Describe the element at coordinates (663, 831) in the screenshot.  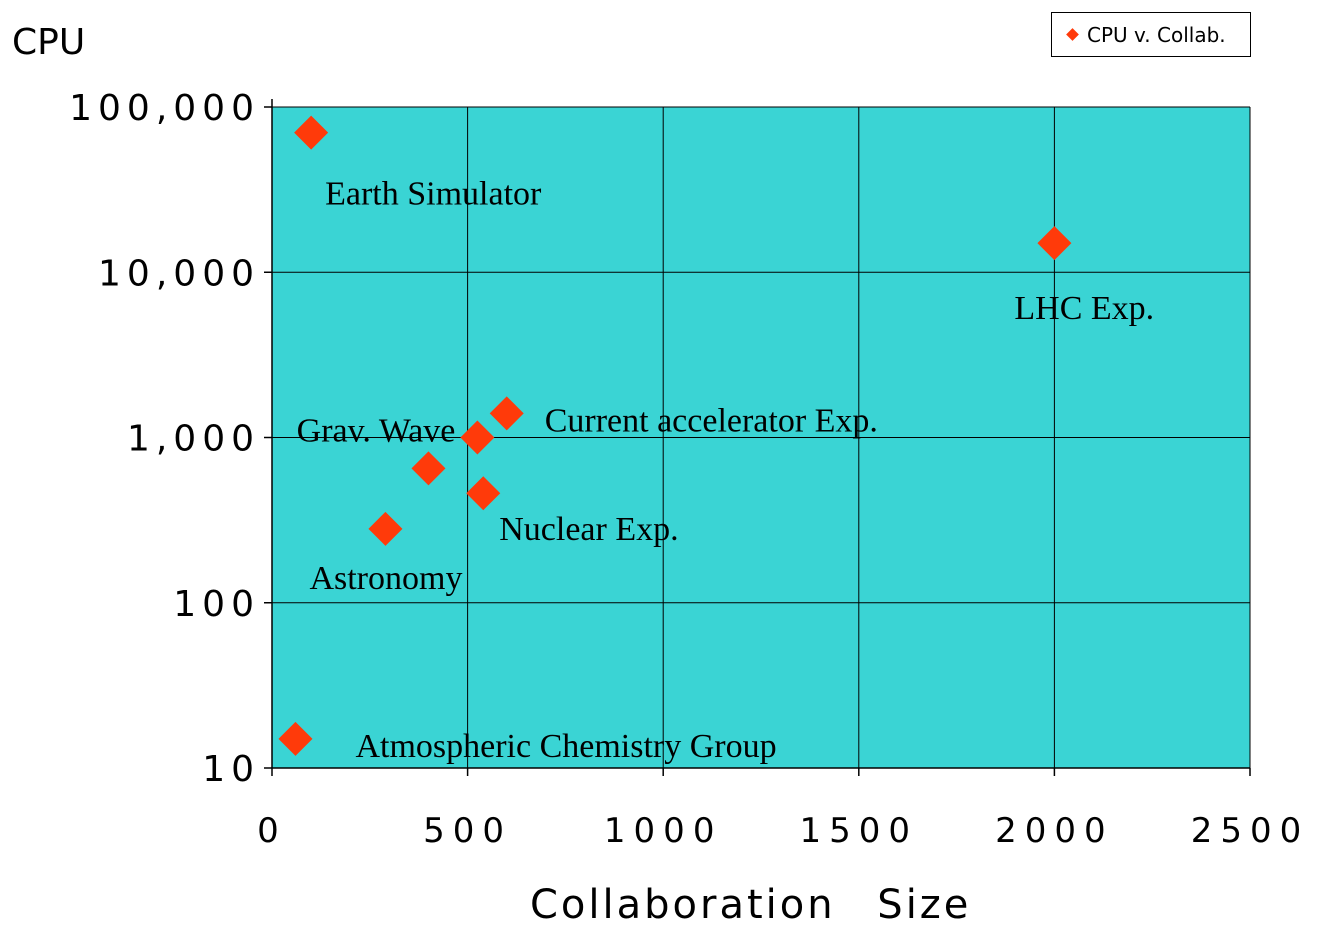
I see `x-tick-label: 1000` at that location.